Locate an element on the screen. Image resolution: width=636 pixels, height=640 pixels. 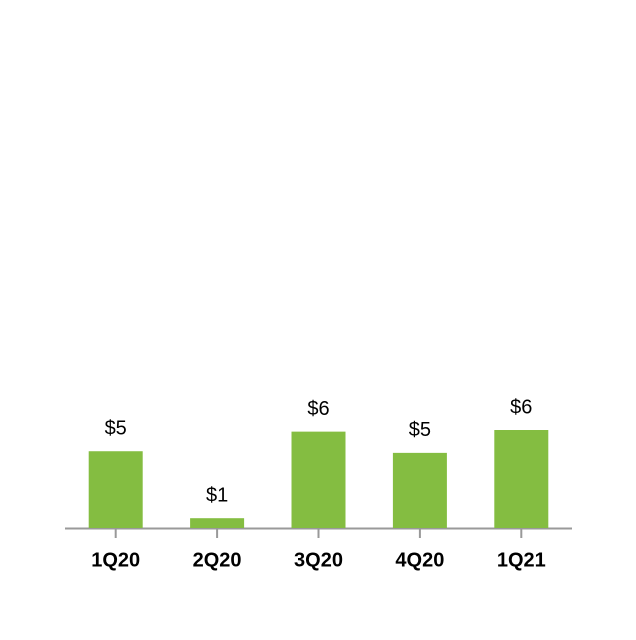
value-label: $1 is located at coordinates (217, 495).